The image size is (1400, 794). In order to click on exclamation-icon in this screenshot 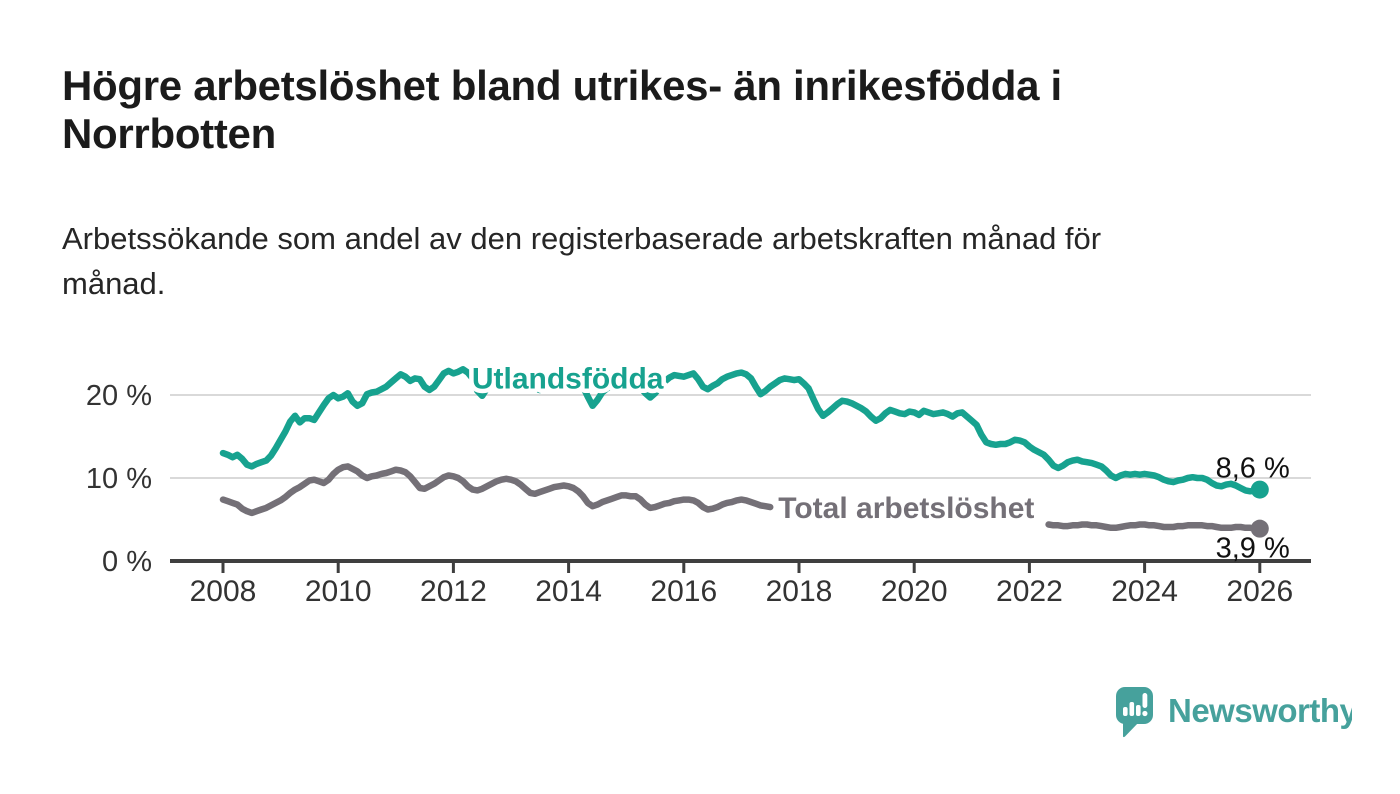, I will do `click(1145, 700)`.